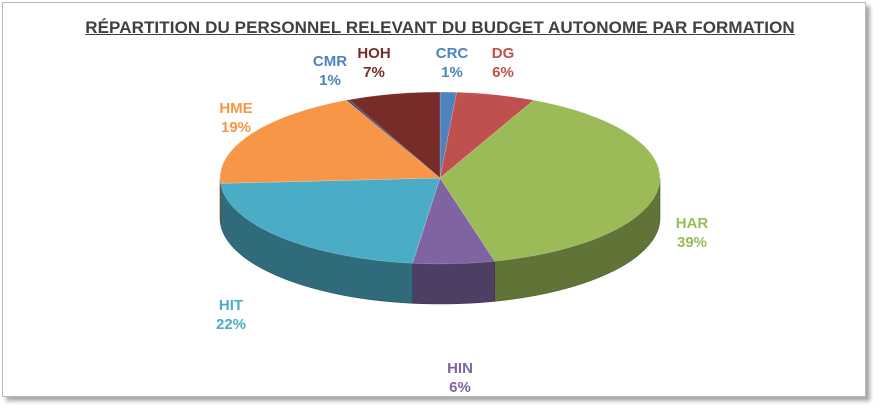 The image size is (880, 409). I want to click on slice-label-dg: DG 6%, so click(503, 63).